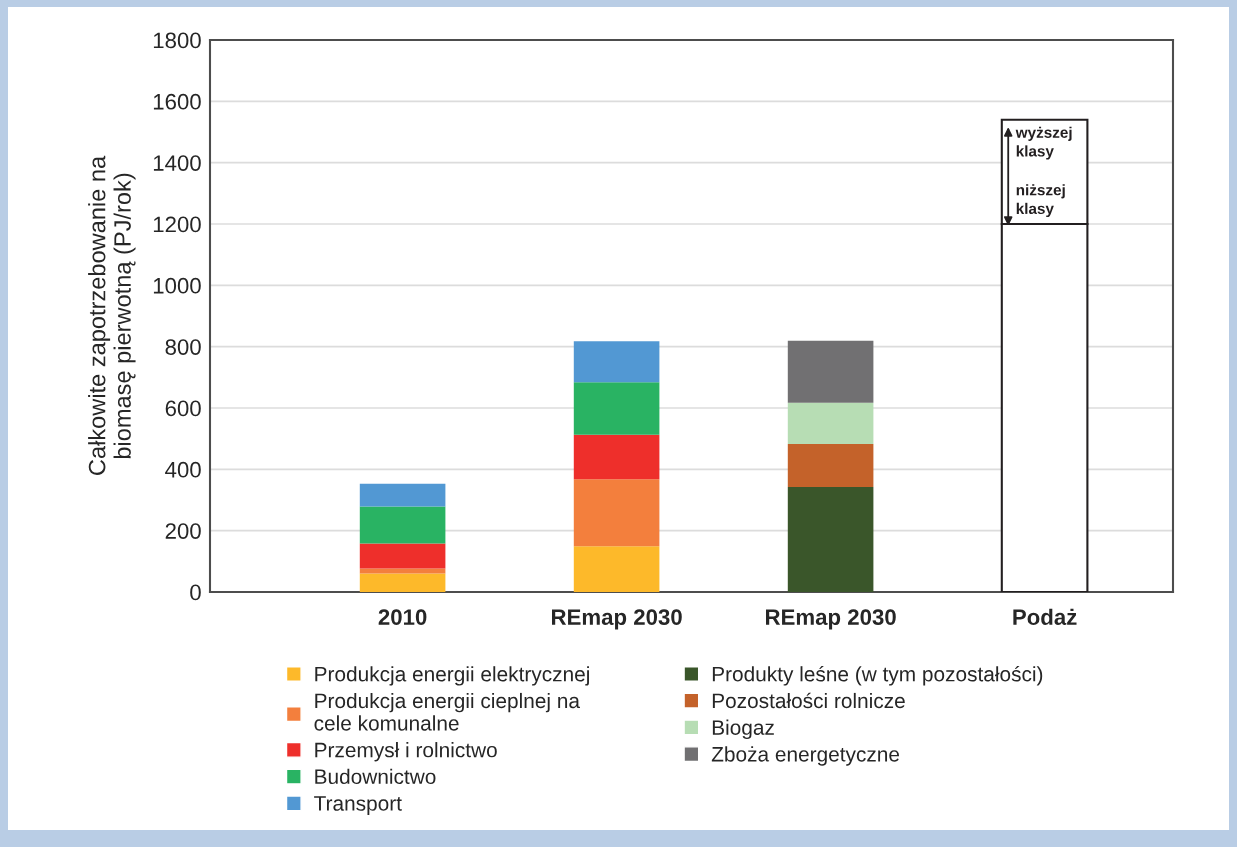  I want to click on annotation: wyższej klasy, so click(1043, 143).